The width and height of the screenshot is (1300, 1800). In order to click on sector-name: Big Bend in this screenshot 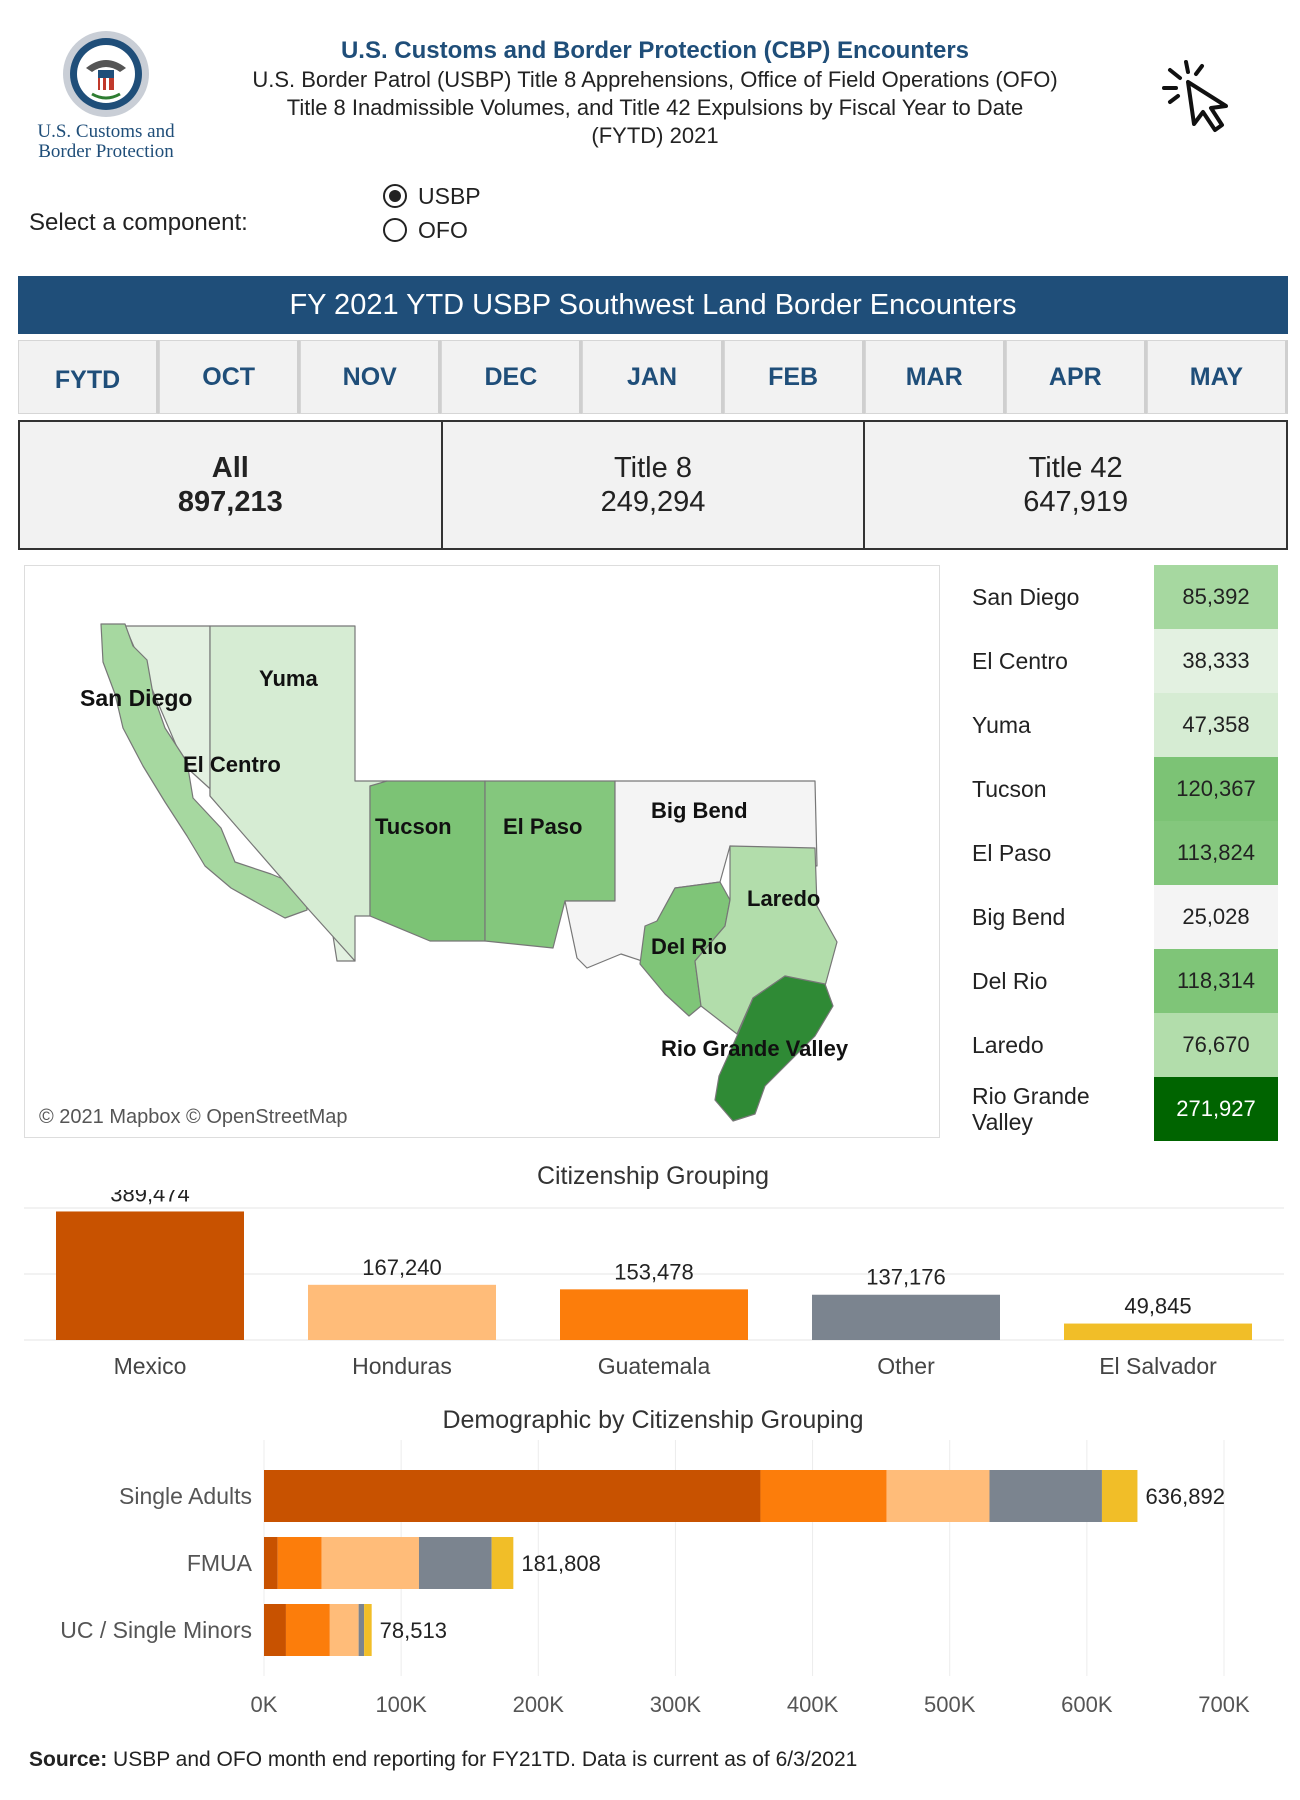, I will do `click(1019, 917)`.